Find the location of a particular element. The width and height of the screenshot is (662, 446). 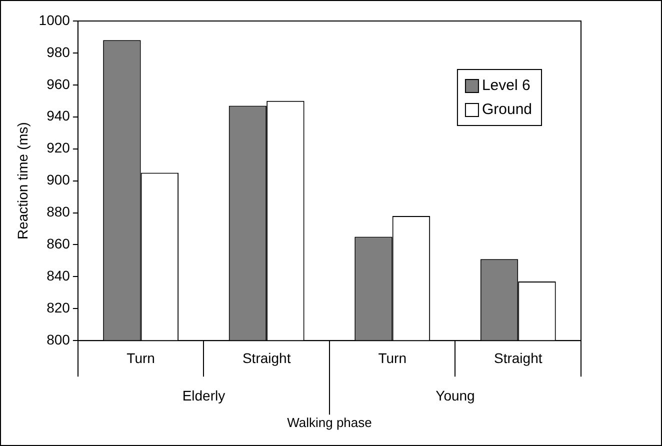

y-axis-title: Reaction time (ms) is located at coordinates (22, 181).